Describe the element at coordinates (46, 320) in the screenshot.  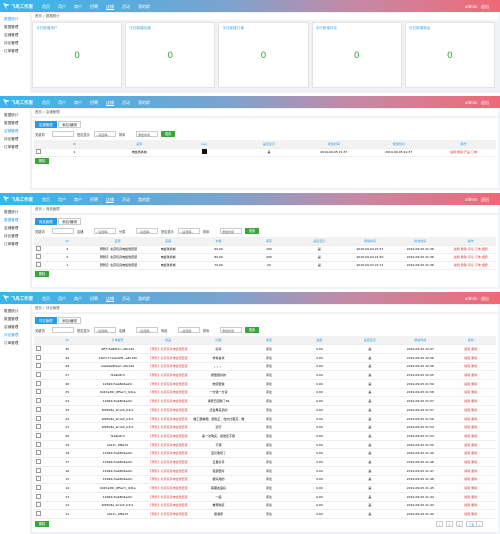
I see `tab: 评论管理` at that location.